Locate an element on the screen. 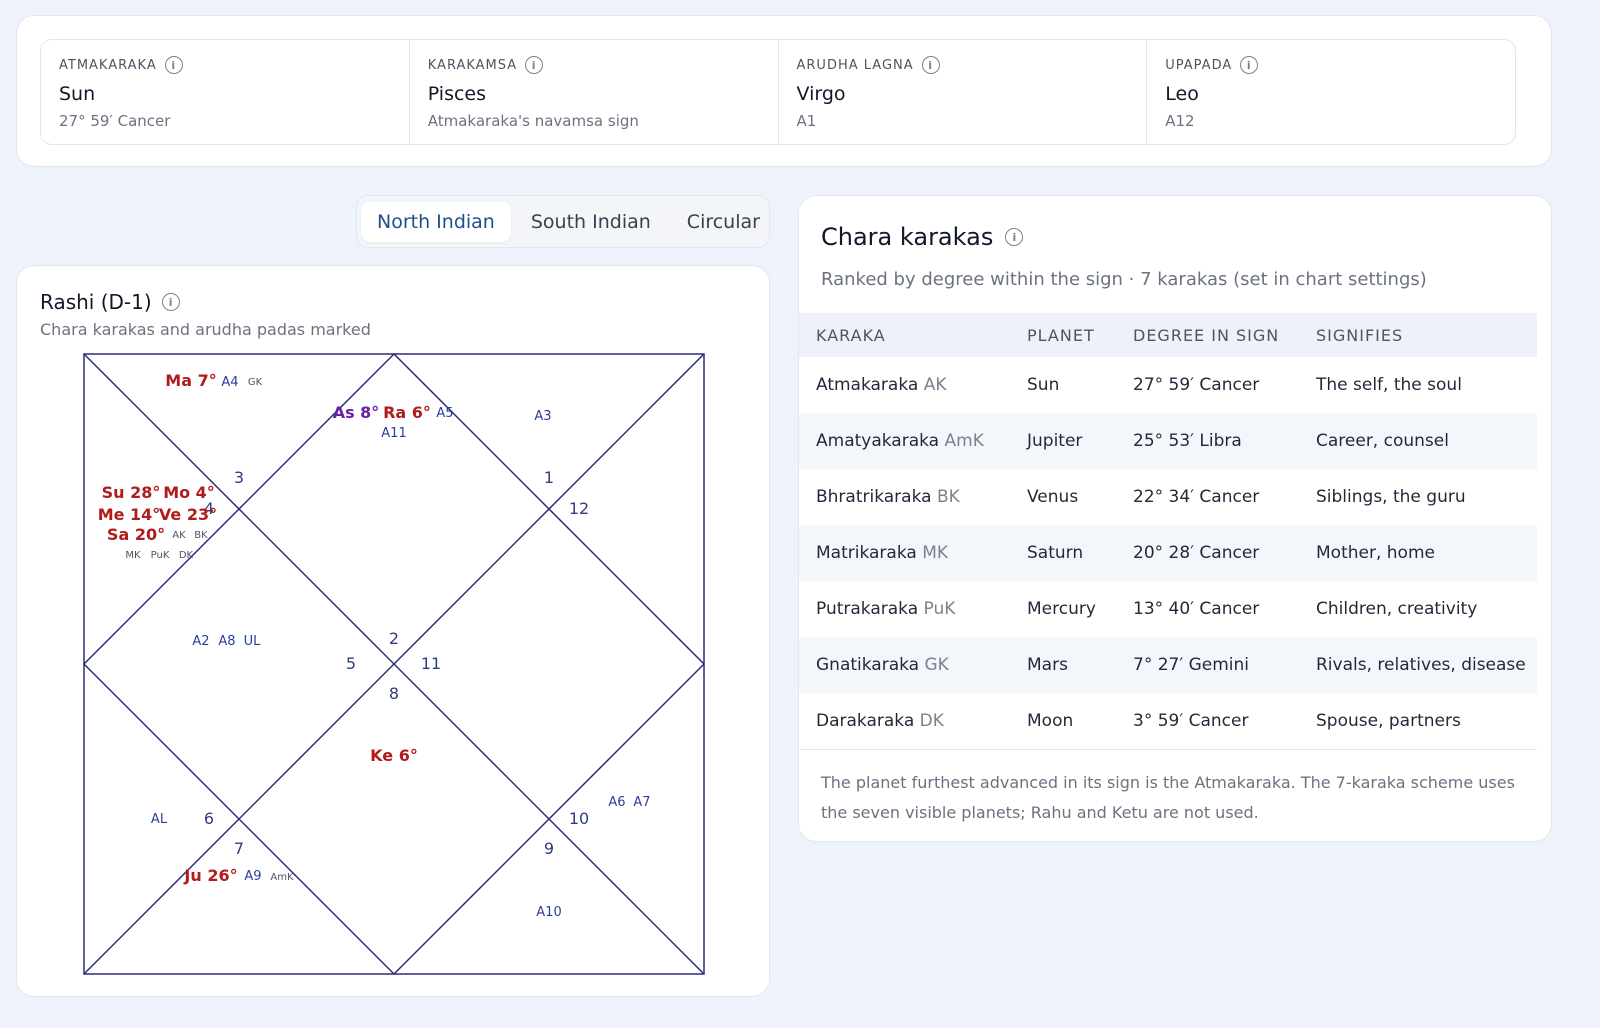 Image resolution: width=1600 pixels, height=1028 pixels. table-header-row: KARAKA PLANET DEGREE IN SIGN SIGNIFIES is located at coordinates (1168, 335).